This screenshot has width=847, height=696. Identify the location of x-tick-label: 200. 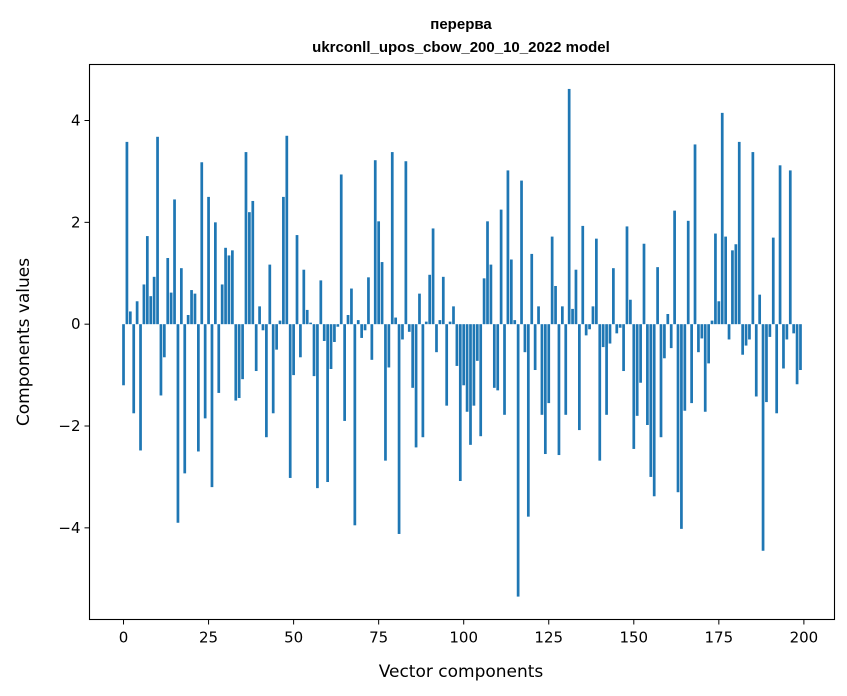
(804, 638).